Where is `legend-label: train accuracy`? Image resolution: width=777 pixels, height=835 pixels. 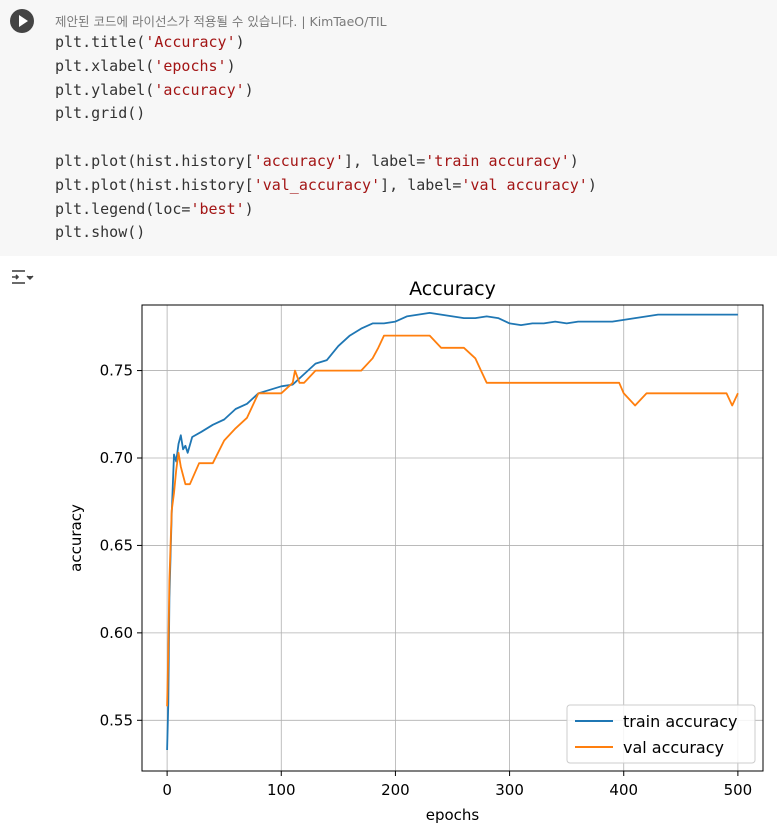
legend-label: train accuracy is located at coordinates (680, 721).